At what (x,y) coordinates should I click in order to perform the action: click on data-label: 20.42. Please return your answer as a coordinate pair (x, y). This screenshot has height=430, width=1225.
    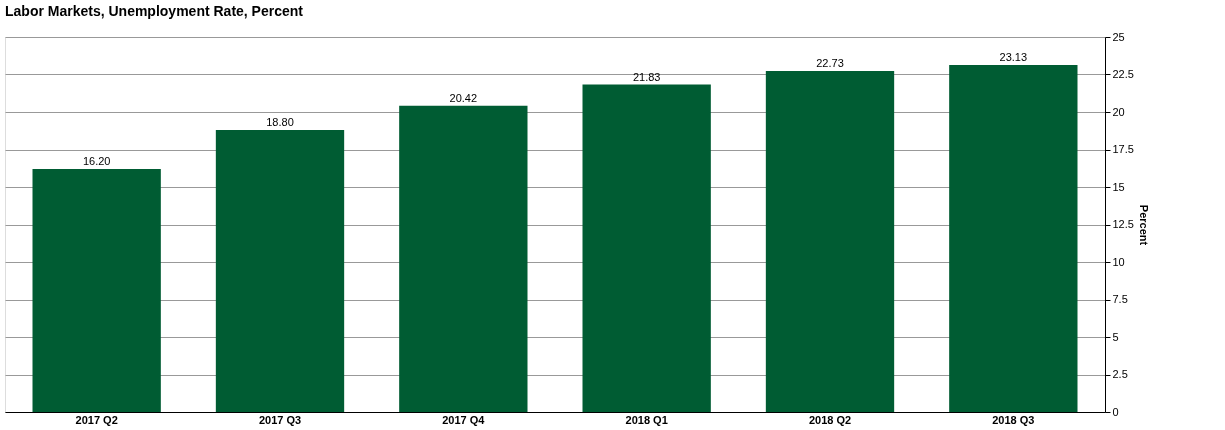
    Looking at the image, I should click on (463, 97).